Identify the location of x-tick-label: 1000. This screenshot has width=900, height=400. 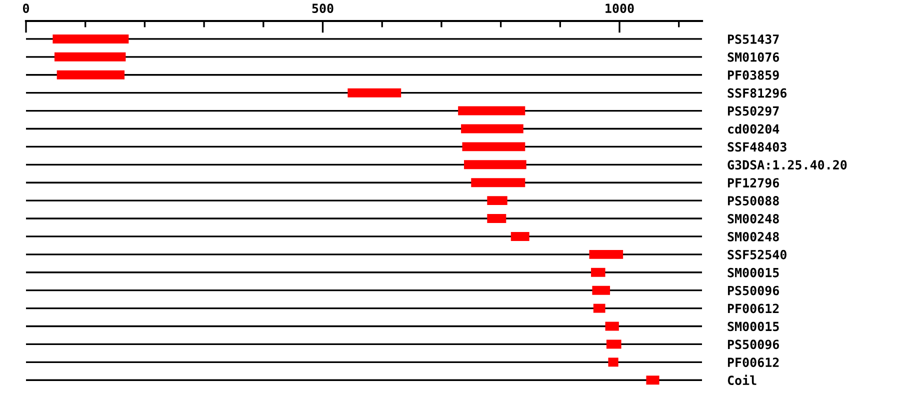
(620, 9).